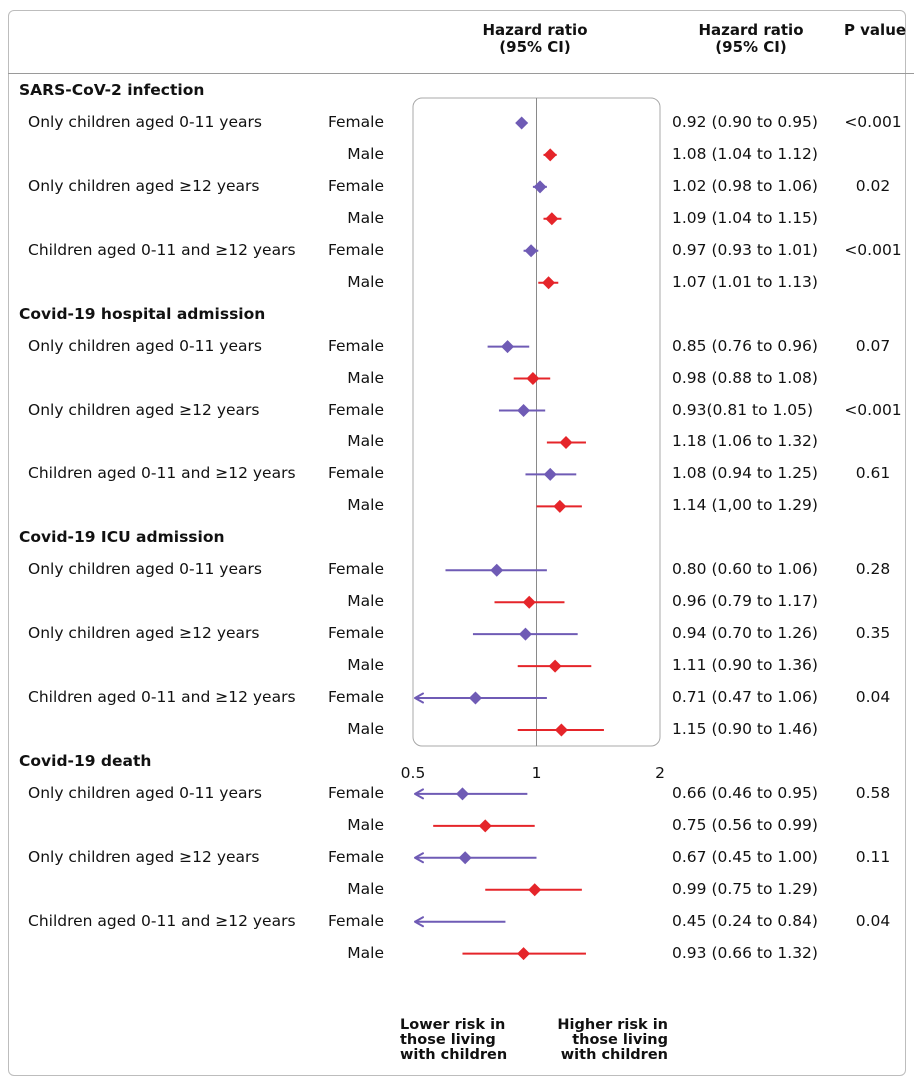  What do you see at coordinates (751, 30) in the screenshot?
I see `hr-header-line1: Hazard ratio` at bounding box center [751, 30].